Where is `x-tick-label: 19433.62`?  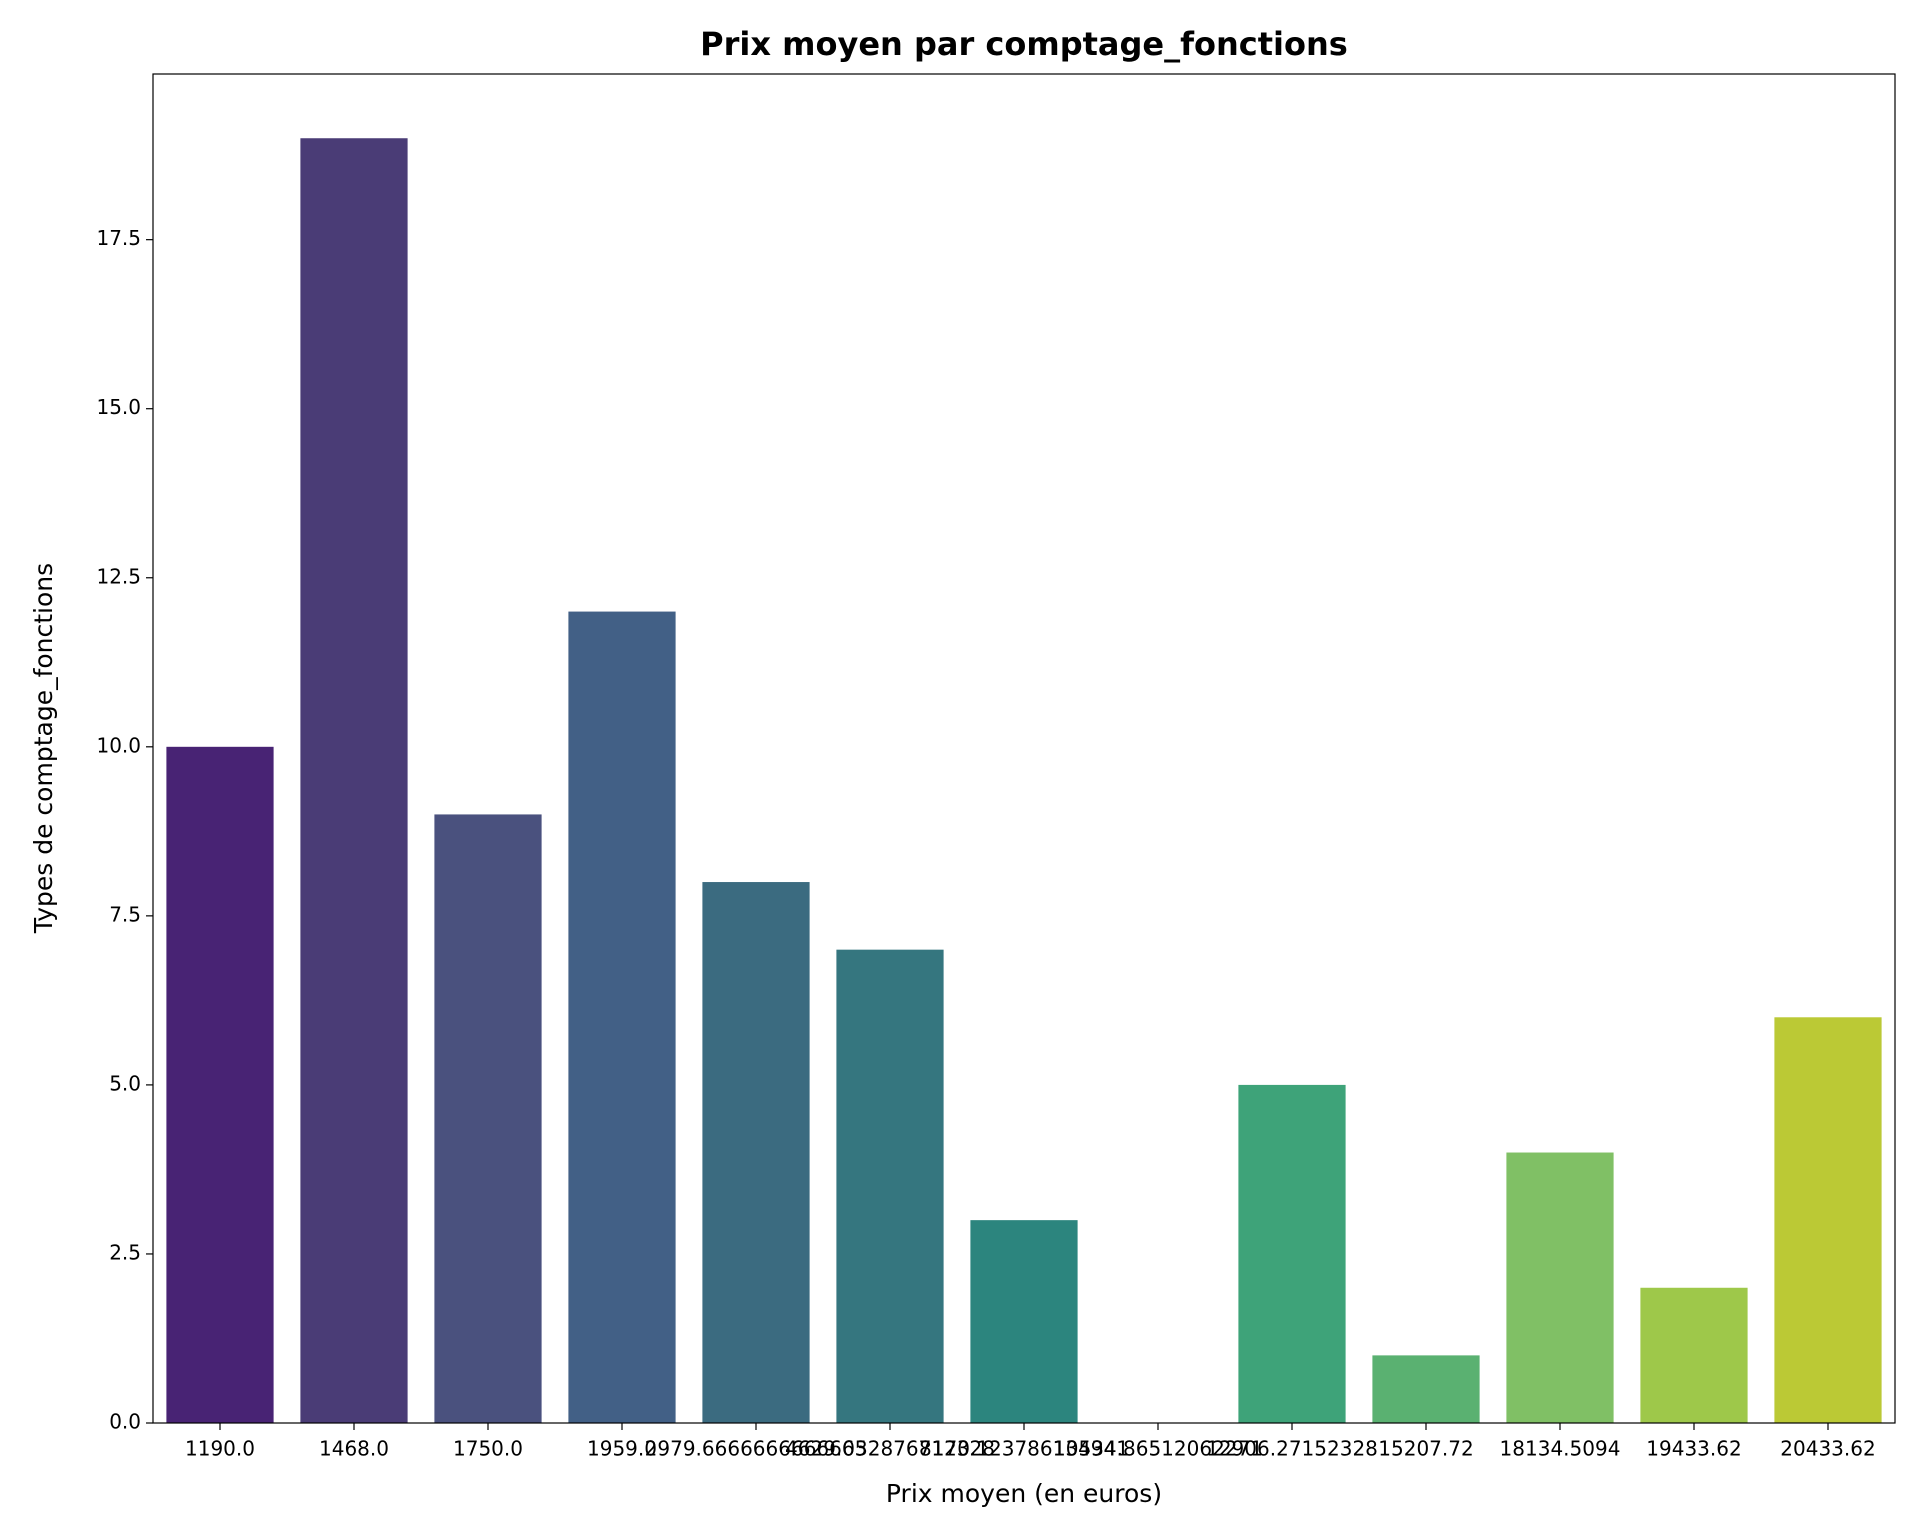
x-tick-label: 19433.62 is located at coordinates (1693, 1449).